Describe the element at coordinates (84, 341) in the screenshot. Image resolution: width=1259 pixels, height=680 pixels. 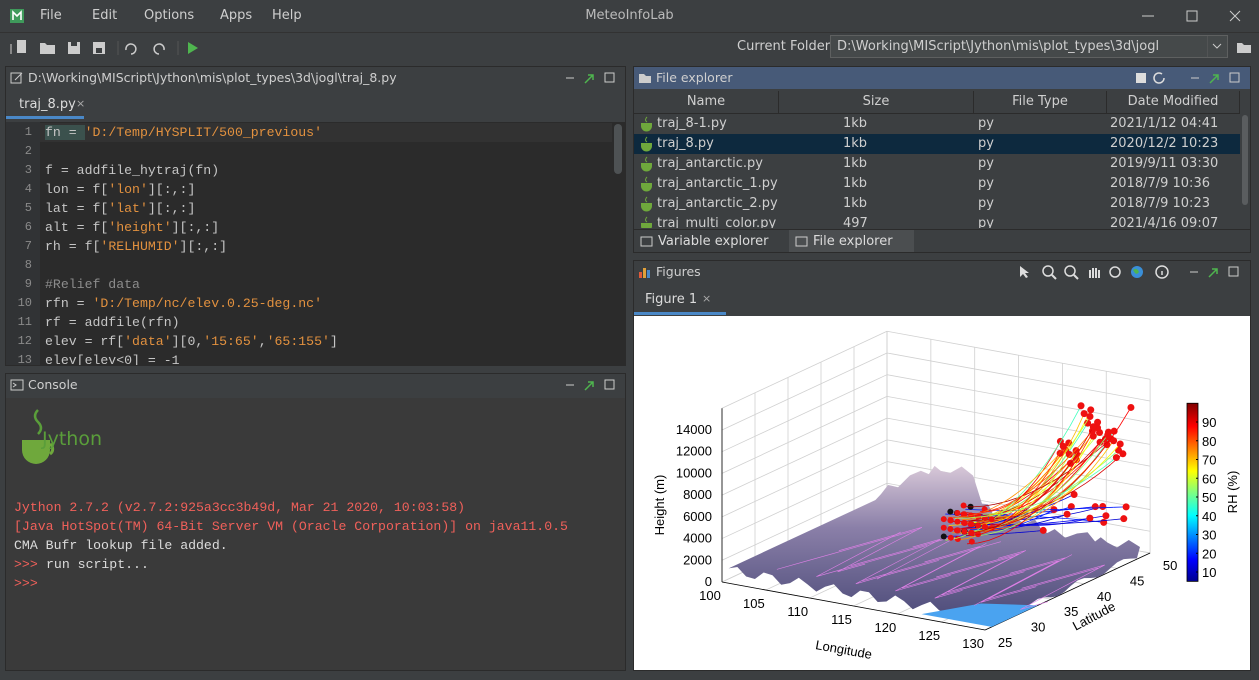
I see `code-token: elev = rf[` at that location.